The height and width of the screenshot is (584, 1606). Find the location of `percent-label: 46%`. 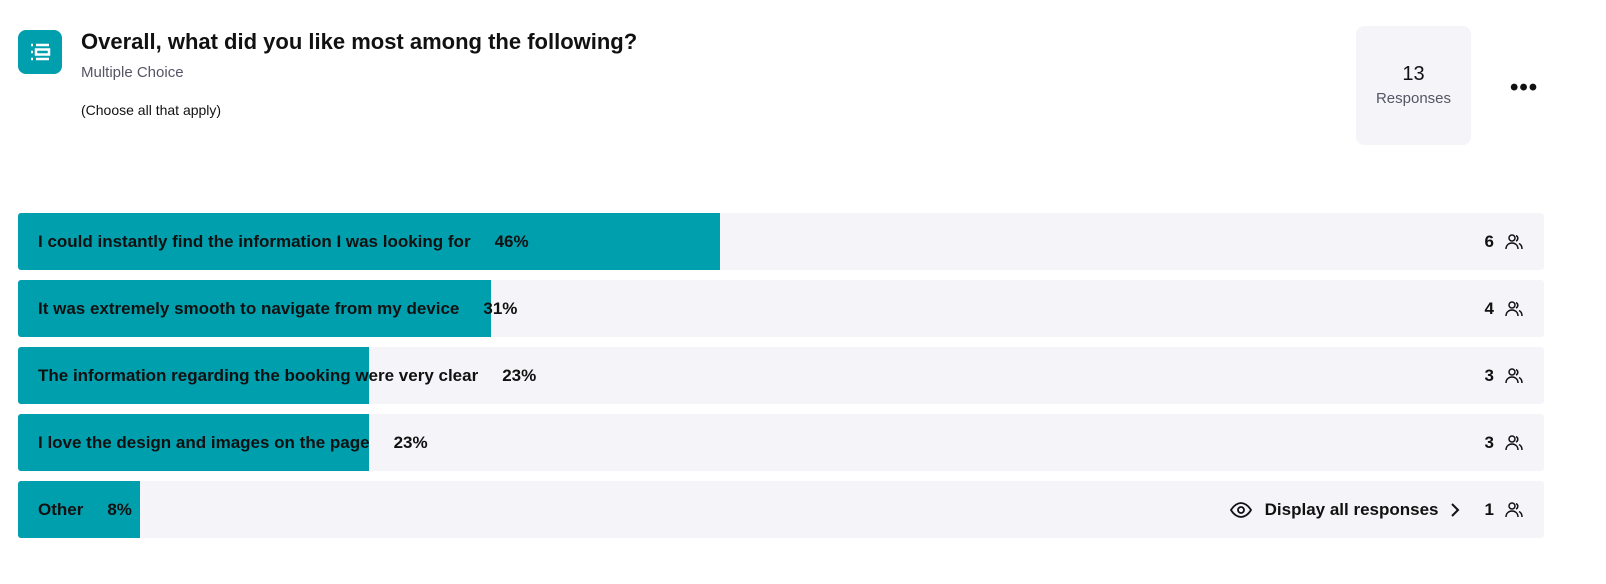

percent-label: 46% is located at coordinates (511, 241).